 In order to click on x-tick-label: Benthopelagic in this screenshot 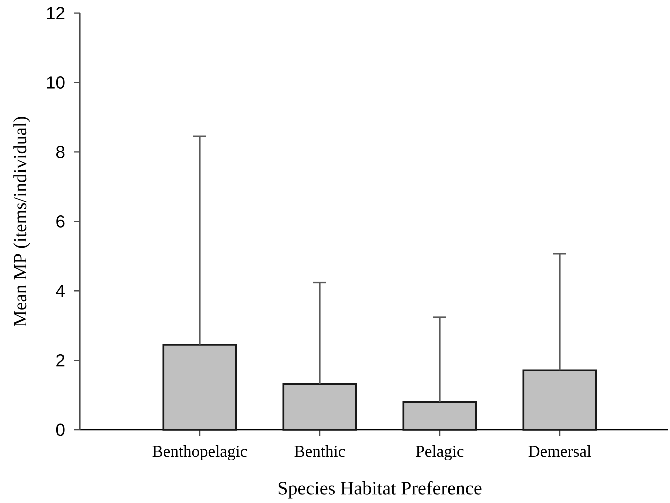, I will do `click(200, 453)`.